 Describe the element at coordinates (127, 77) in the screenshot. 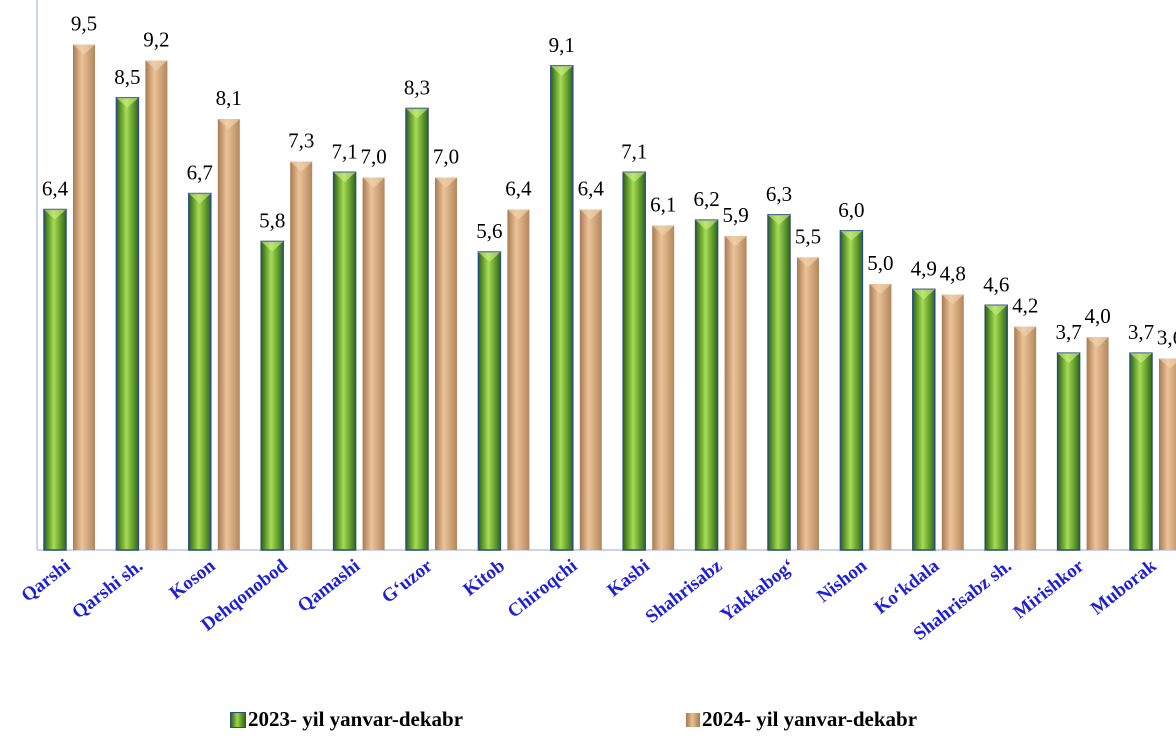

I see `data-label-2023-1: 8,5` at that location.